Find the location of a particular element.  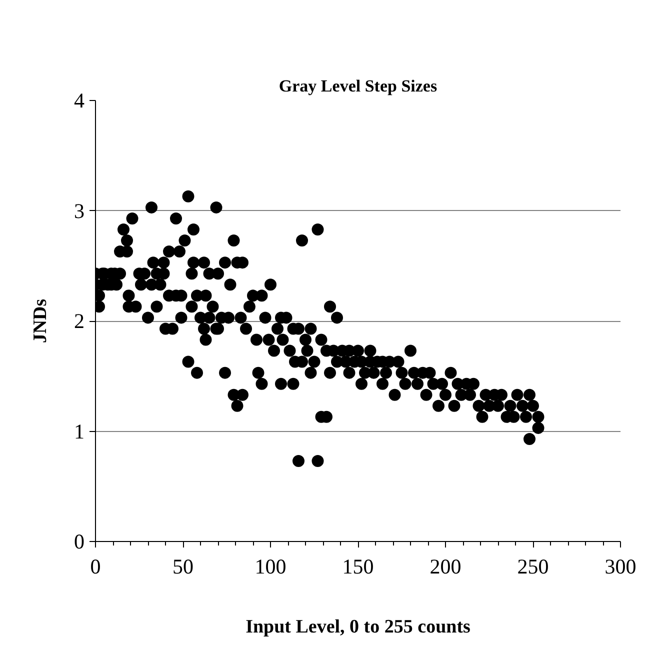

x-axis-title: Input Level, 0 to 255 counts is located at coordinates (358, 627).